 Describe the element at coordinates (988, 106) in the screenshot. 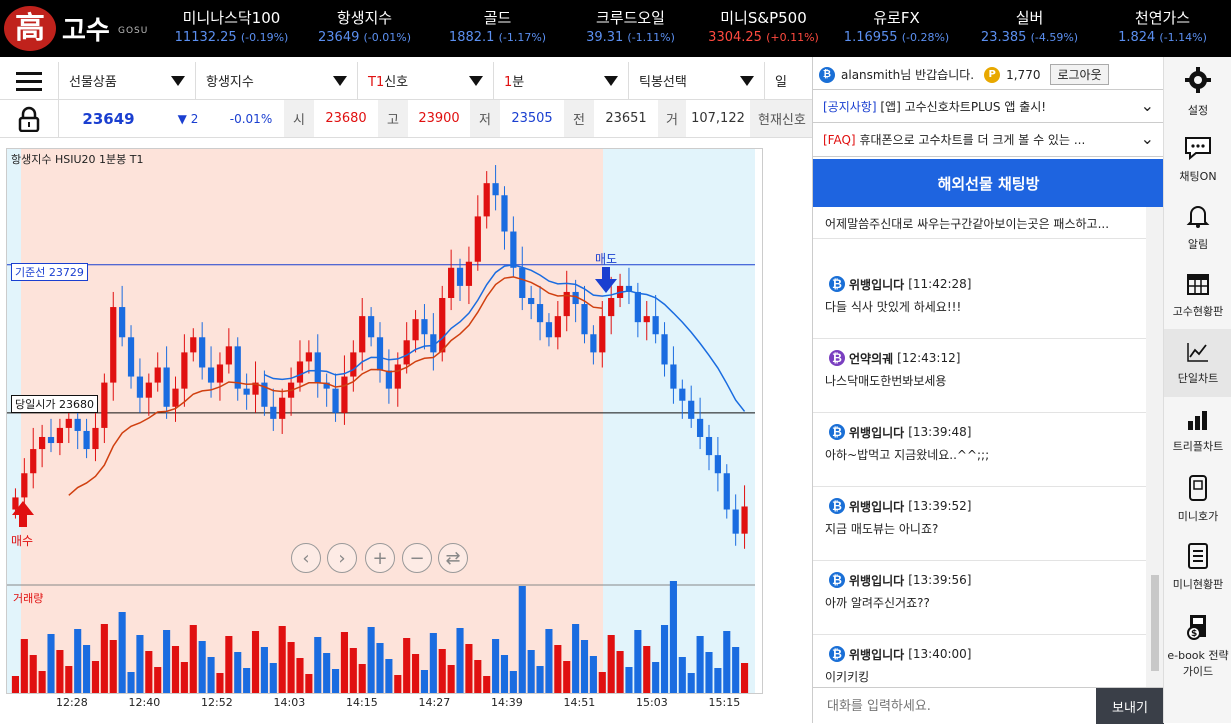

I see `notice-row: [공지사항] [앱] 고수신호차트PLUS 앱 출시! ⌄` at that location.